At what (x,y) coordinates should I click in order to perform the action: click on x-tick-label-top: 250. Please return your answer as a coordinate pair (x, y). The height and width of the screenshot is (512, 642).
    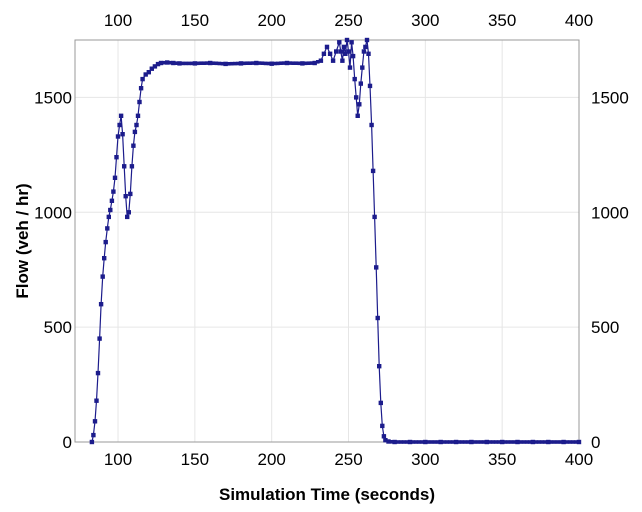
    Looking at the image, I should click on (348, 20).